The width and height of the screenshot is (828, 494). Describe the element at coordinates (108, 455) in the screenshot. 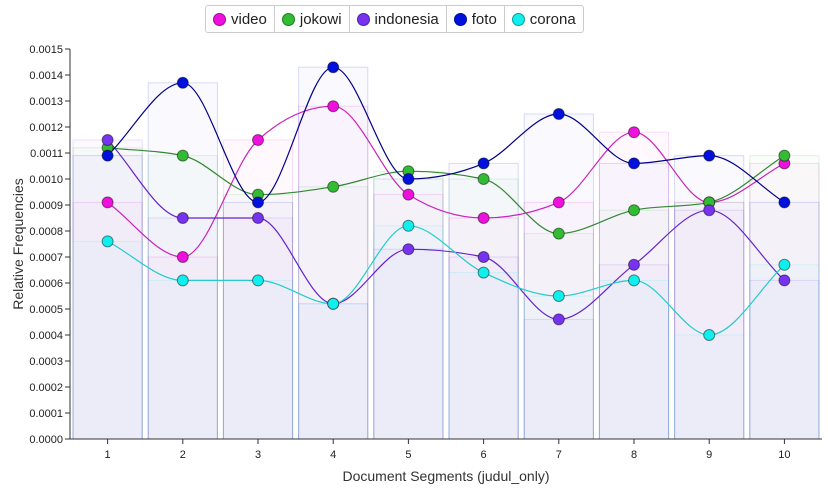

I see `x-tick-label: 1` at that location.